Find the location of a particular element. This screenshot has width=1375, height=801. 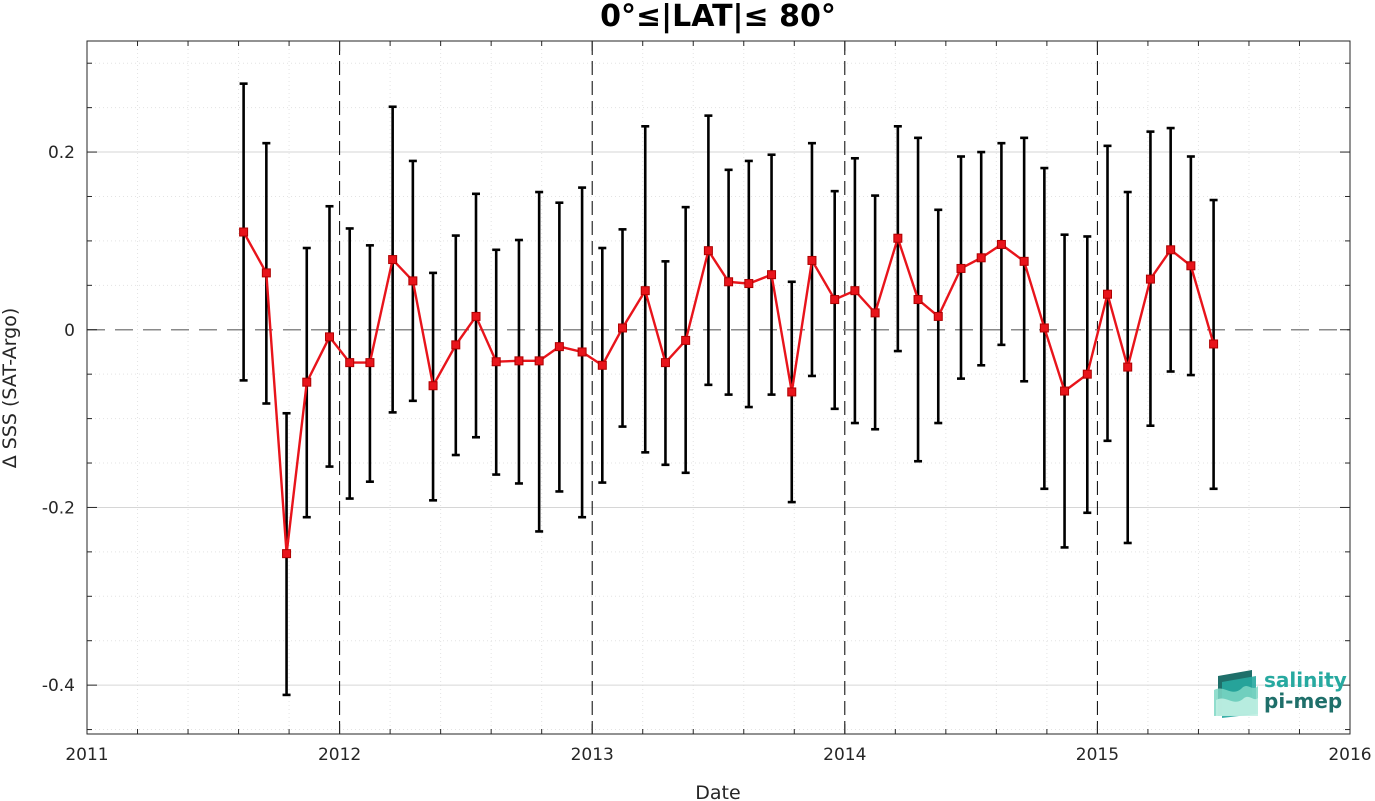

x-tick-label: 2016 is located at coordinates (1349, 755).